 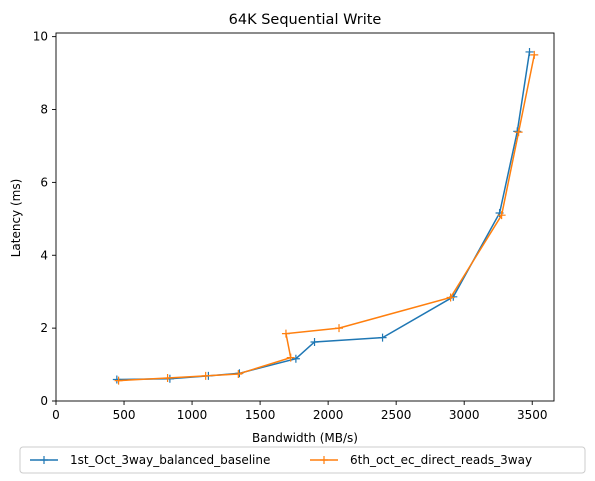 I want to click on x-tick-label: 1500, so click(x=260, y=415).